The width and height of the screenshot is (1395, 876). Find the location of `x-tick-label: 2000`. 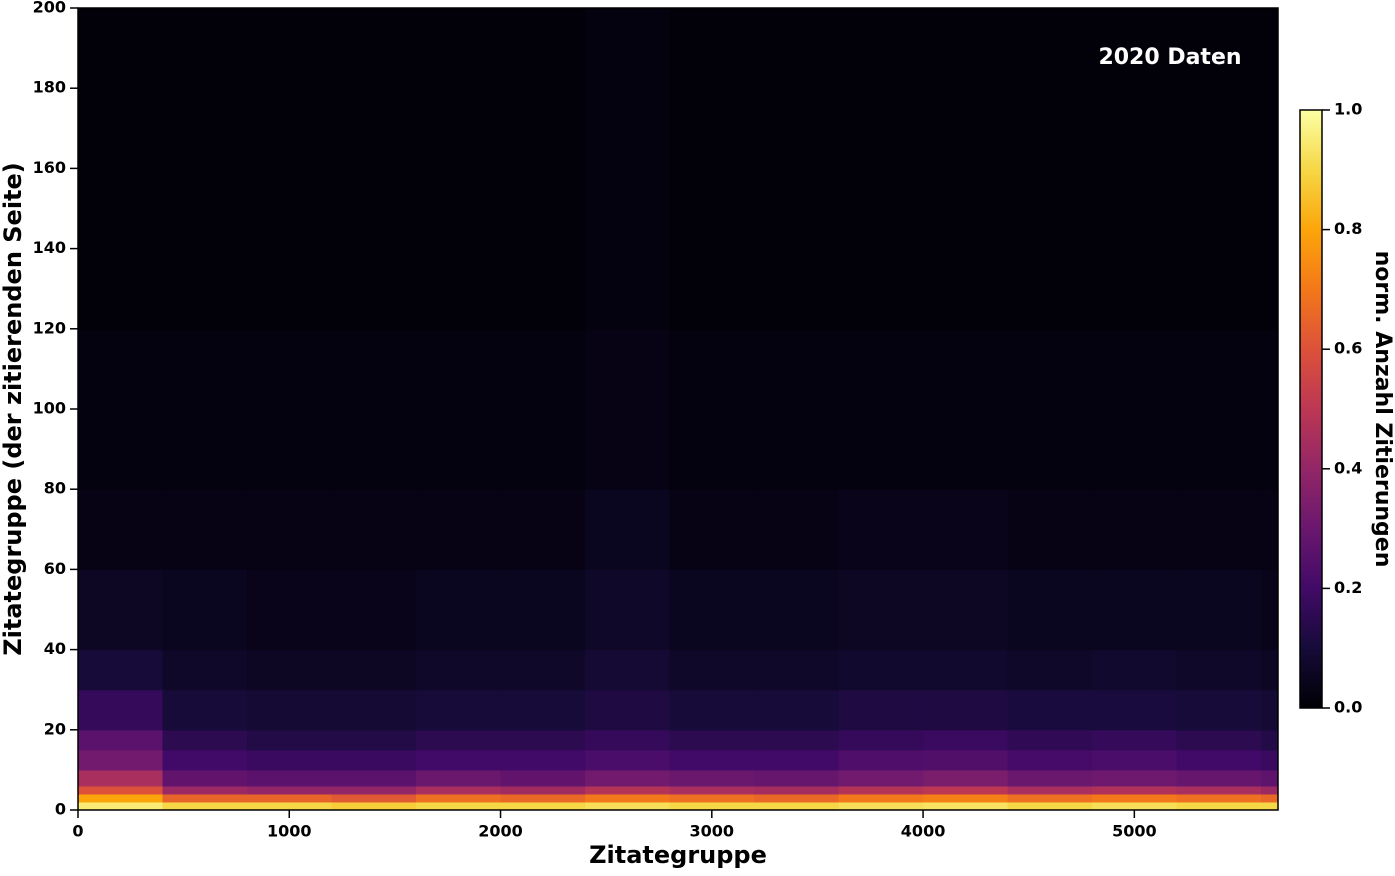

x-tick-label: 2000 is located at coordinates (500, 831).